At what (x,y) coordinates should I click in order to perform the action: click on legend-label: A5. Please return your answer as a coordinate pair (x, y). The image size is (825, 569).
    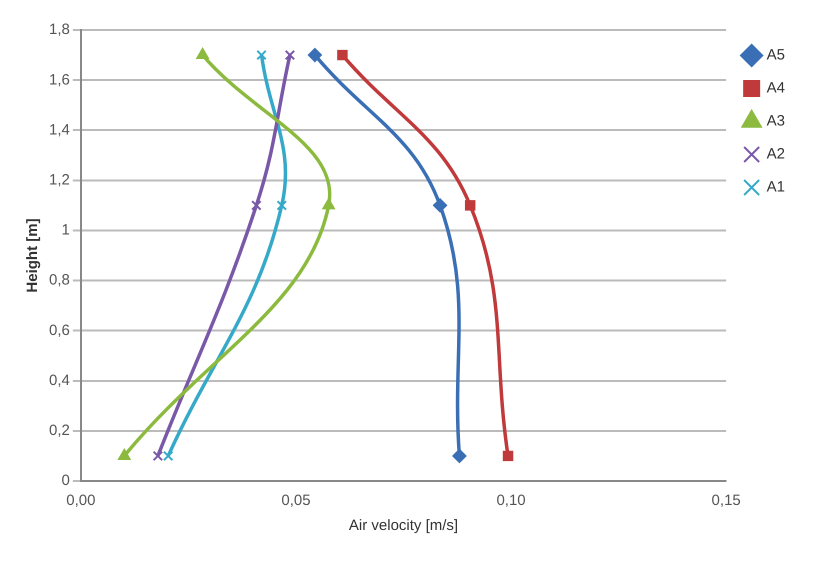
    Looking at the image, I should click on (776, 55).